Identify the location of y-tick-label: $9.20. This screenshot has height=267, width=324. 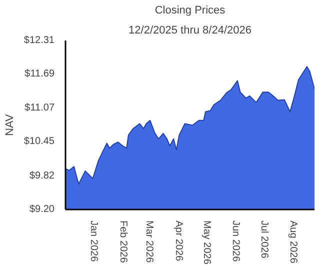
(42, 209).